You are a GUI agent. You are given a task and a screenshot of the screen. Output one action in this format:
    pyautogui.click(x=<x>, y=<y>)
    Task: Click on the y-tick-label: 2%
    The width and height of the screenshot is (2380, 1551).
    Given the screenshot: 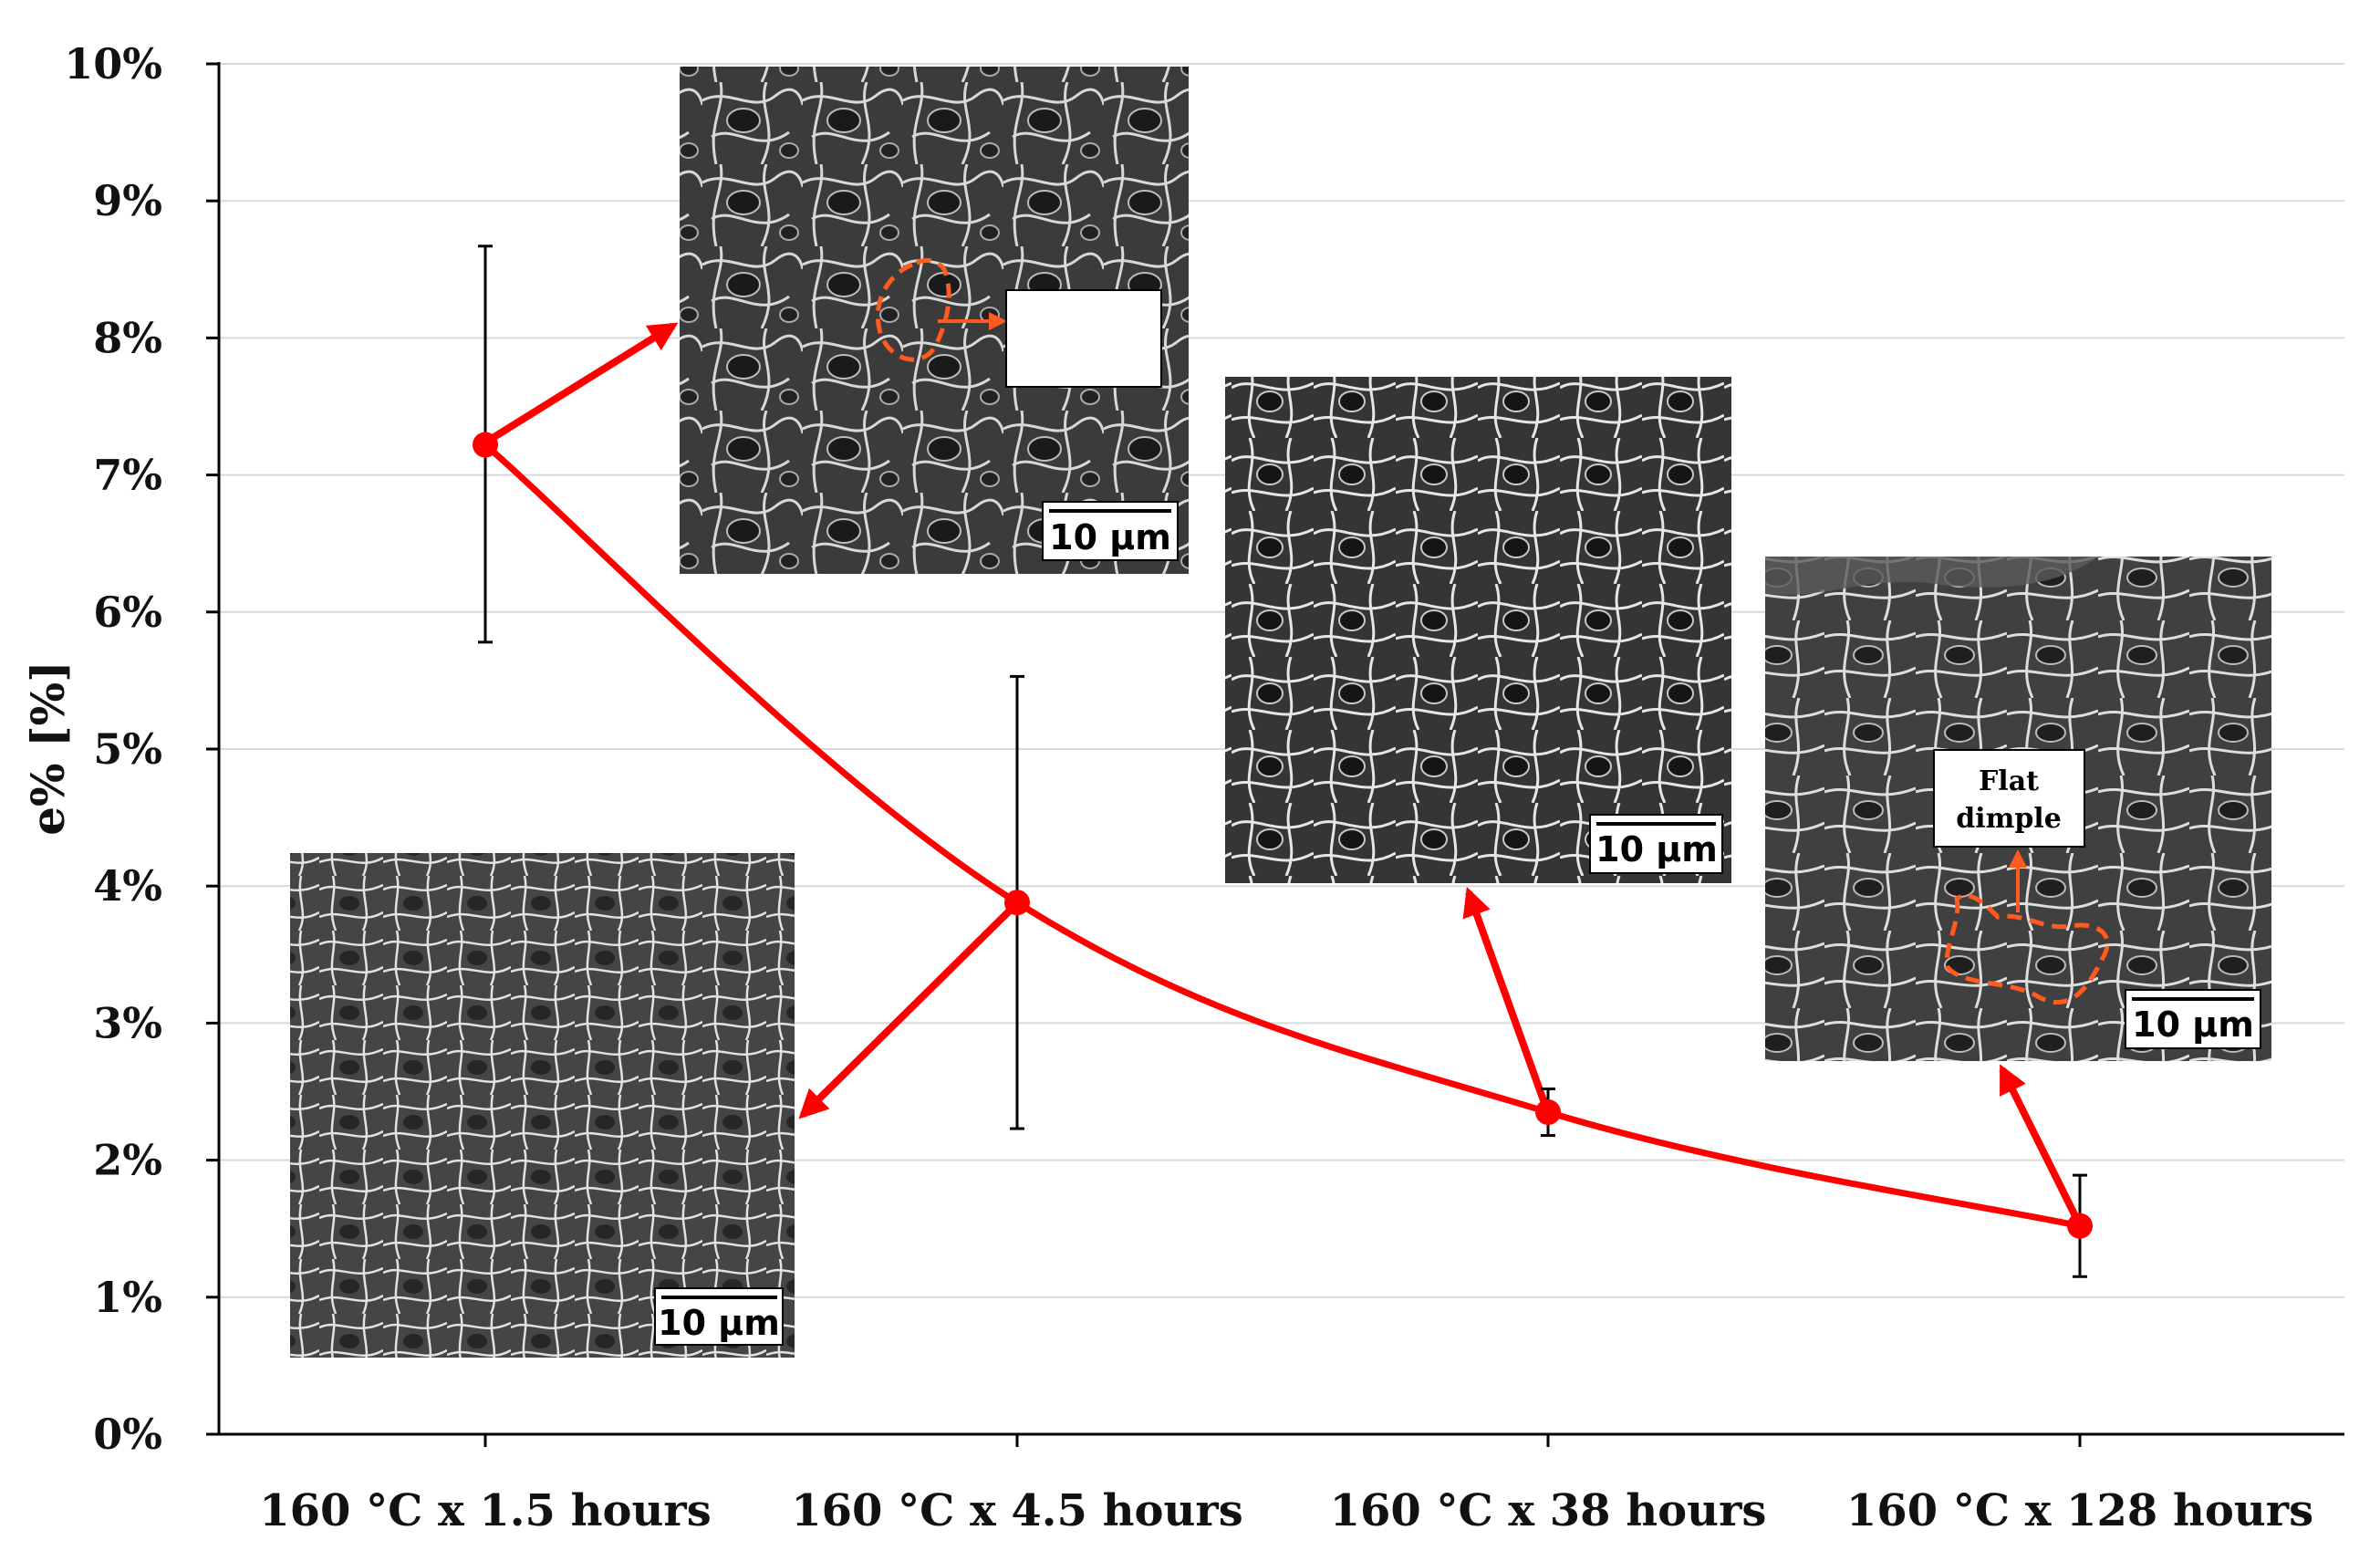 What is the action you would take?
    pyautogui.click(x=128, y=1160)
    